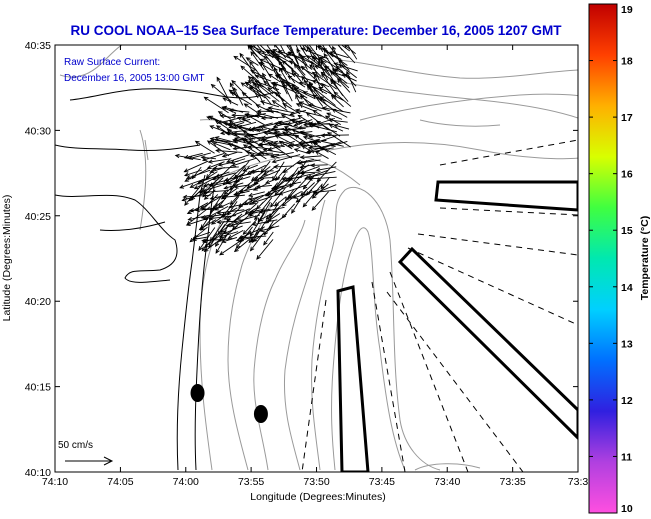 The image size is (651, 519). I want to click on annotation-line-1: Raw Surface Current:, so click(112, 62).